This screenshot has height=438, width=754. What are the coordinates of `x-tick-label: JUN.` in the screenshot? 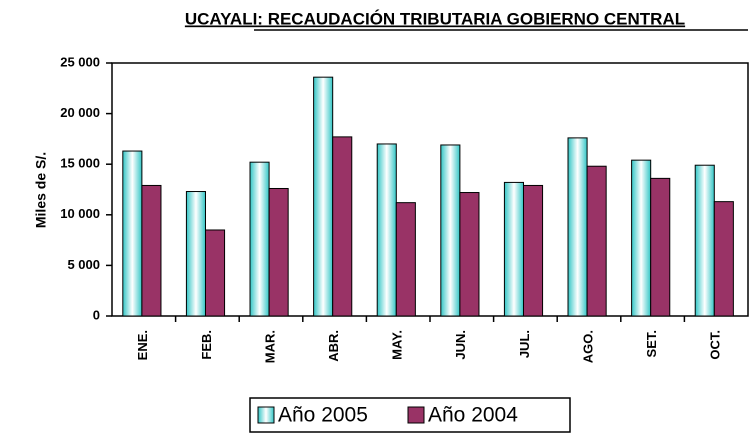 It's located at (460, 345).